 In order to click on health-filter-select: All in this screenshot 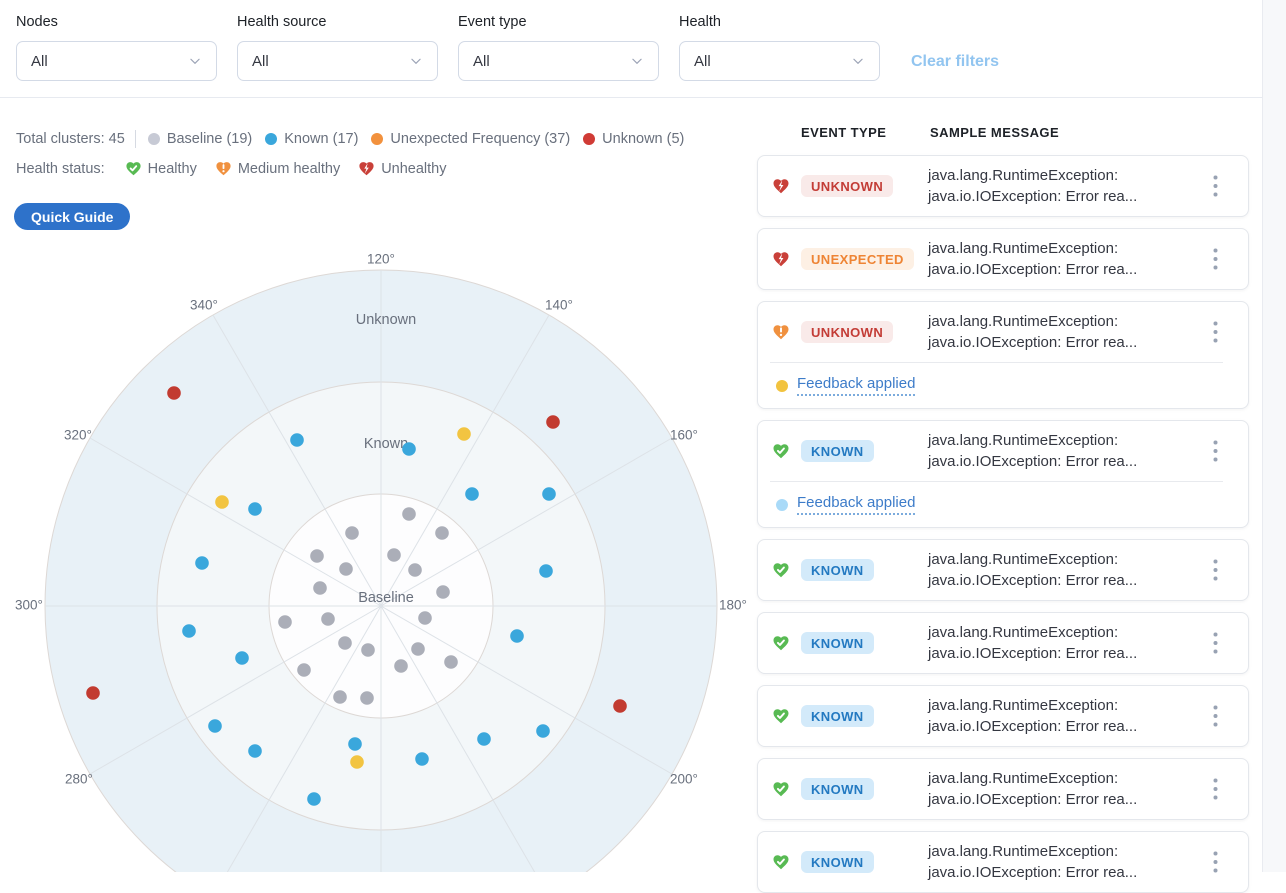, I will do `click(779, 61)`.